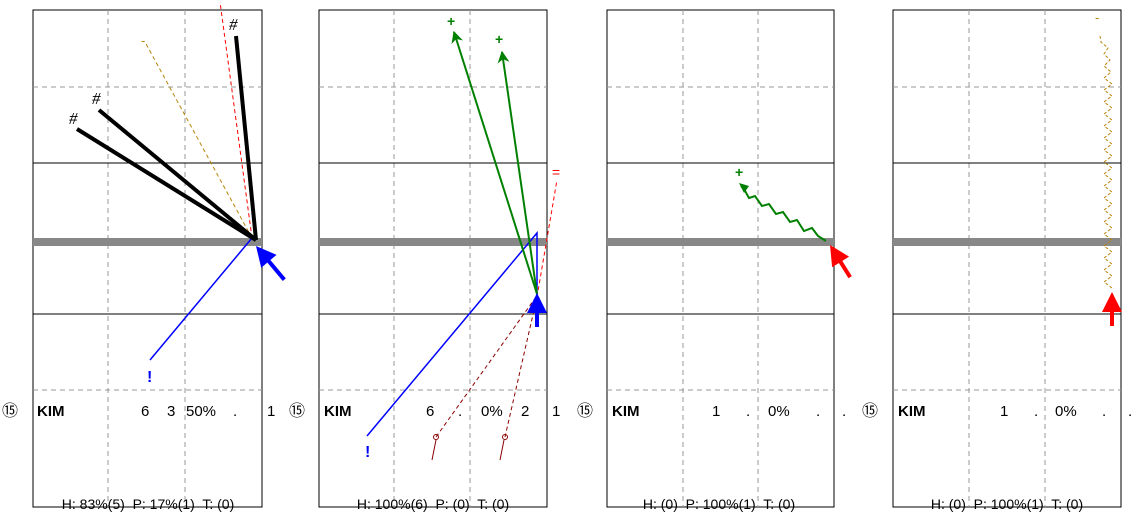  What do you see at coordinates (171, 411) in the screenshot?
I see `stat-kills: 3` at bounding box center [171, 411].